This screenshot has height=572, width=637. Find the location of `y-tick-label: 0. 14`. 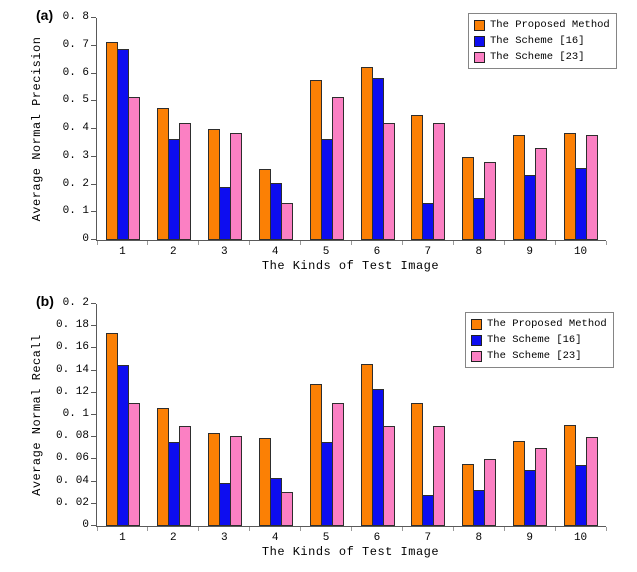

y-tick-label: 0. 14 is located at coordinates (72, 369).